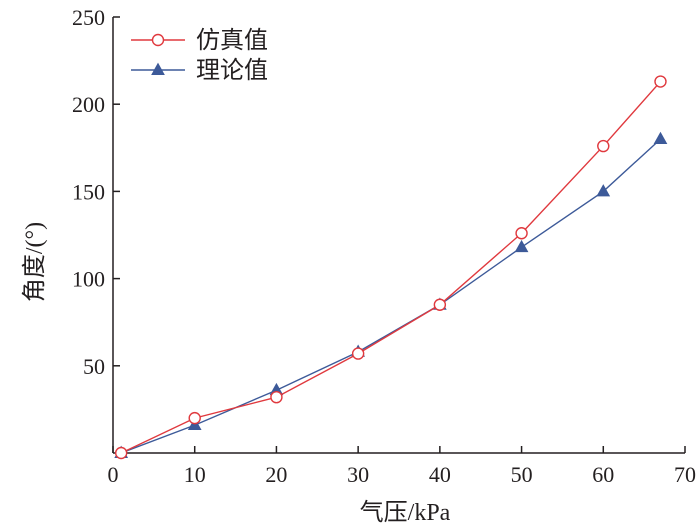  What do you see at coordinates (34, 262) in the screenshot?
I see `y-axis-title: 角度/(°)` at bounding box center [34, 262].